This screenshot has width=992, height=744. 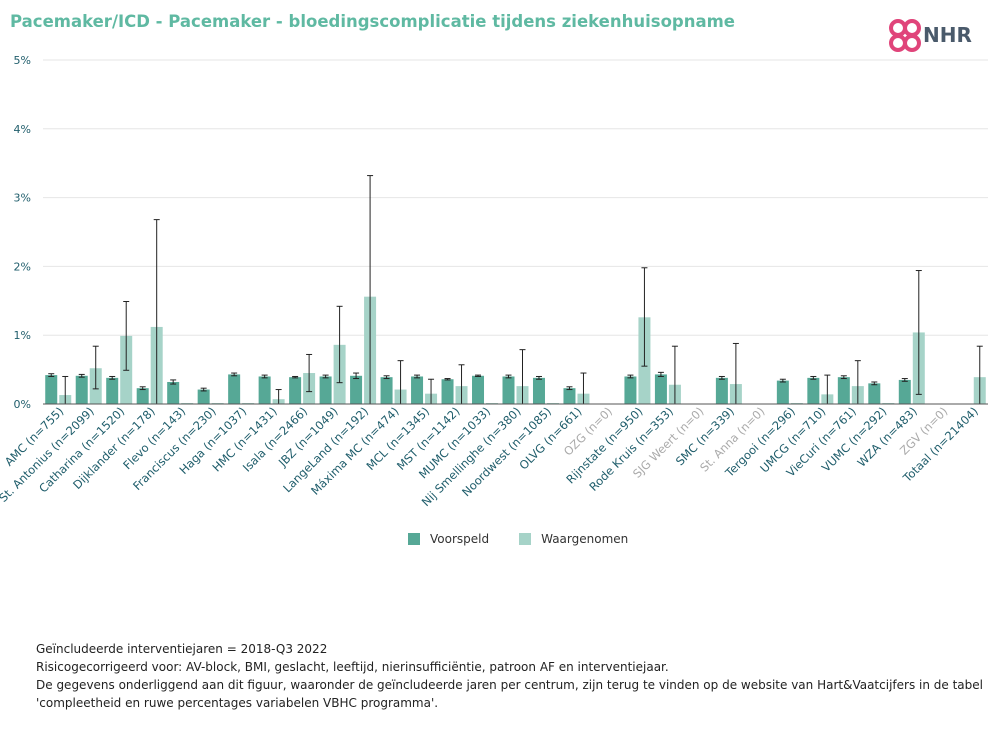 I want to click on y-tick-label: 3%, so click(x=22, y=198).